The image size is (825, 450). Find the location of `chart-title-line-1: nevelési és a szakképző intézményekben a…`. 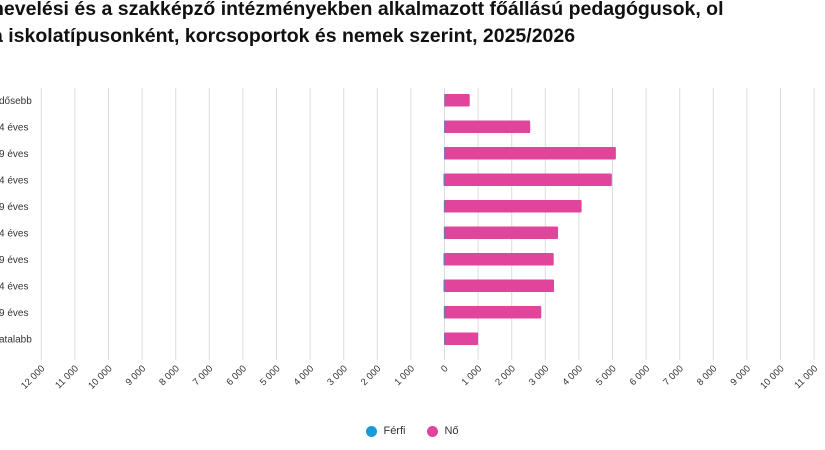

chart-title-line-1: nevelési és a szakképző intézményekben a… is located at coordinates (362, 10).